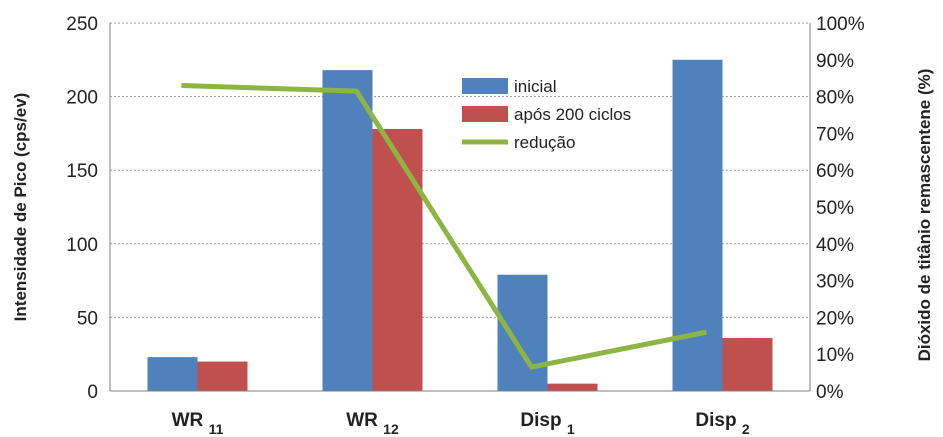 Image resolution: width=943 pixels, height=437 pixels. Describe the element at coordinates (840, 24) in the screenshot. I see `y2-tick-label: 100%` at that location.